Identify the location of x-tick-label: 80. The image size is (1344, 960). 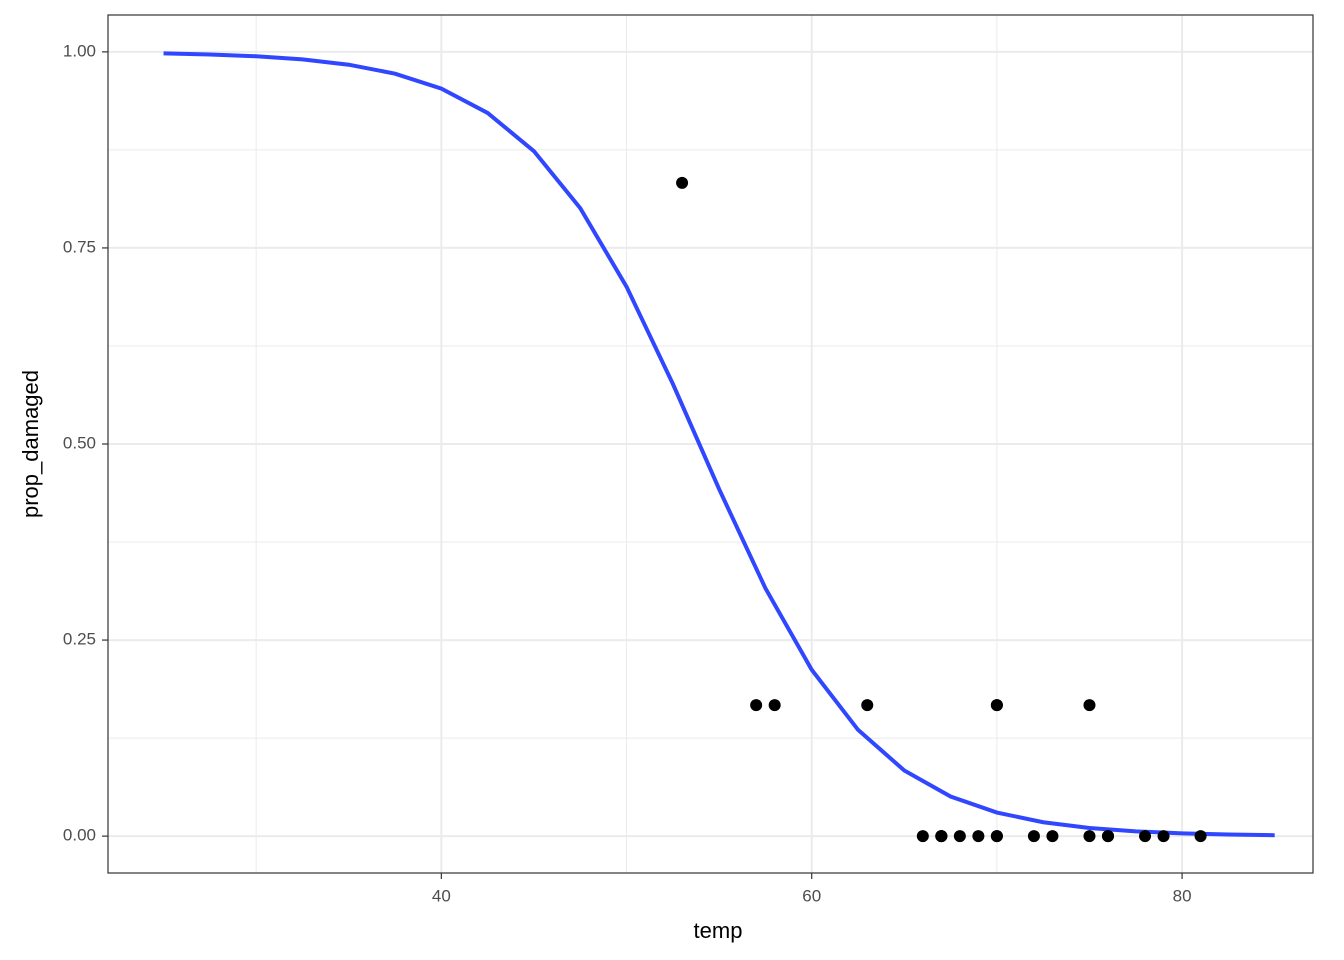
(1182, 895).